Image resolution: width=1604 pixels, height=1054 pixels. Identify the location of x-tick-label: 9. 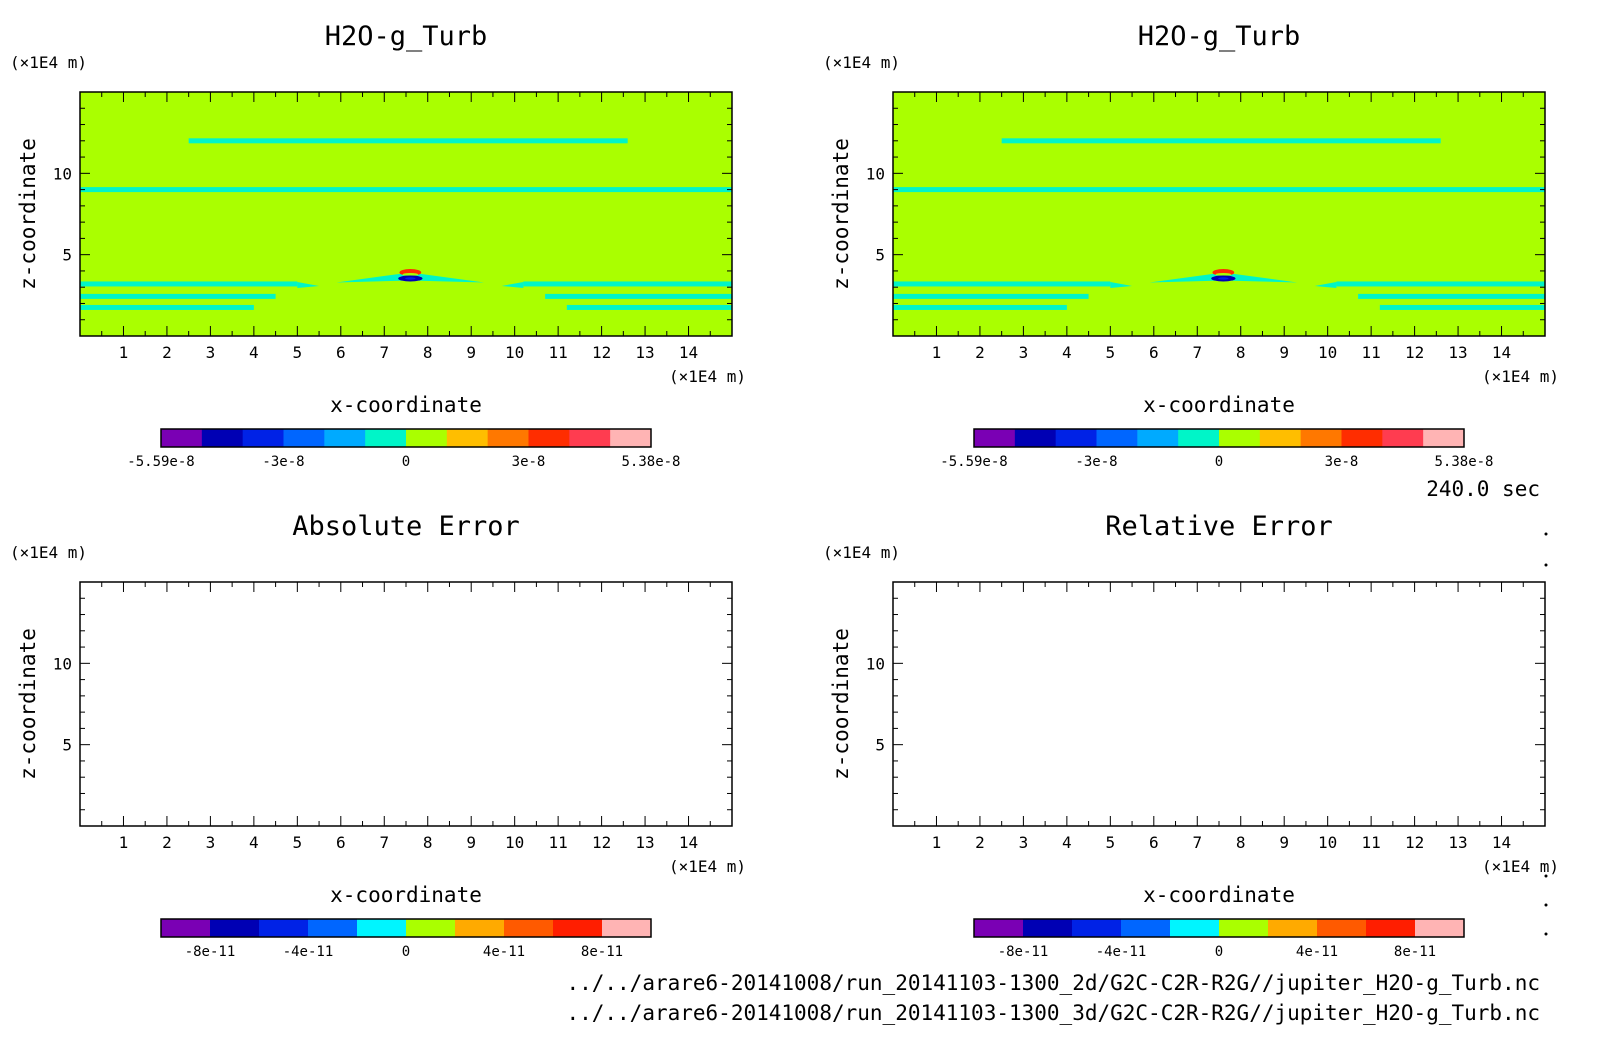
(471, 352).